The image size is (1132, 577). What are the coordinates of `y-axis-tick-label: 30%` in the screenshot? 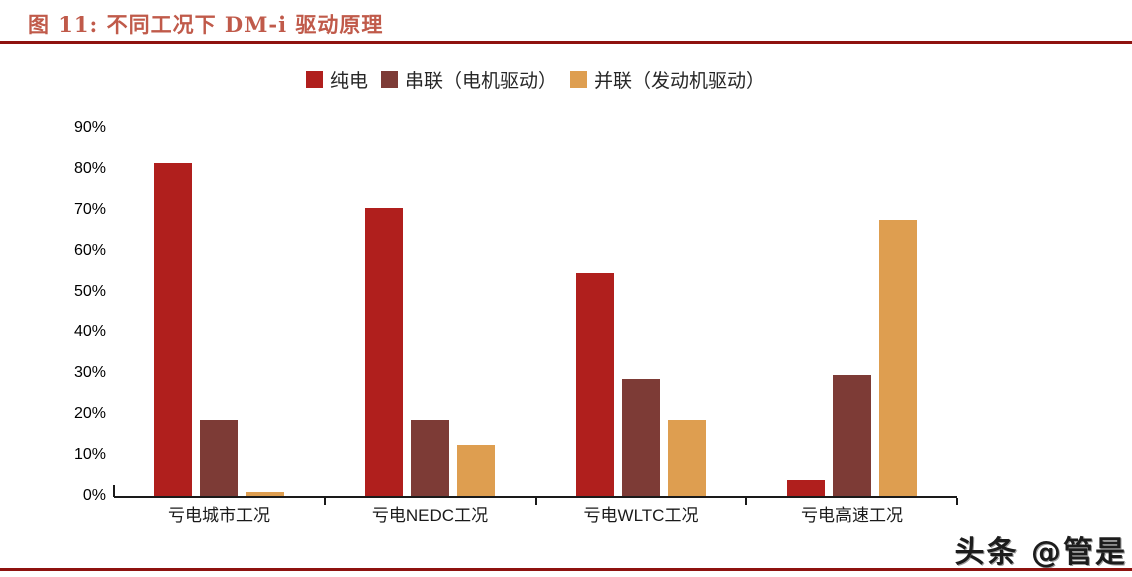 It's located at (89, 373).